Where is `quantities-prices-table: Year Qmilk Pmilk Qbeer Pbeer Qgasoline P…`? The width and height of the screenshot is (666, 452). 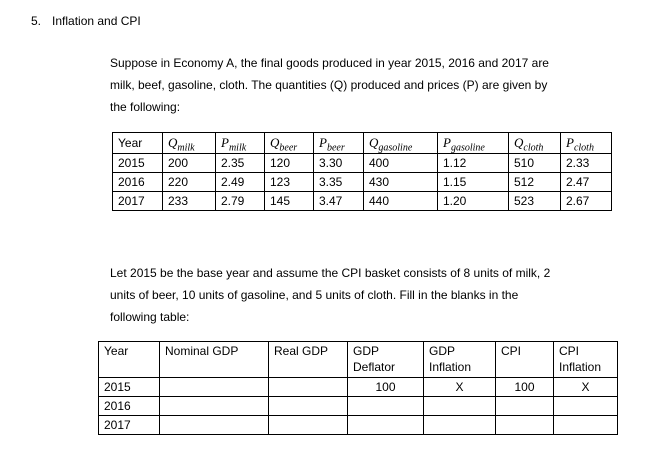 quantities-prices-table: Year Qmilk Pmilk Qbeer Pbeer Qgasoline P… is located at coordinates (362, 171).